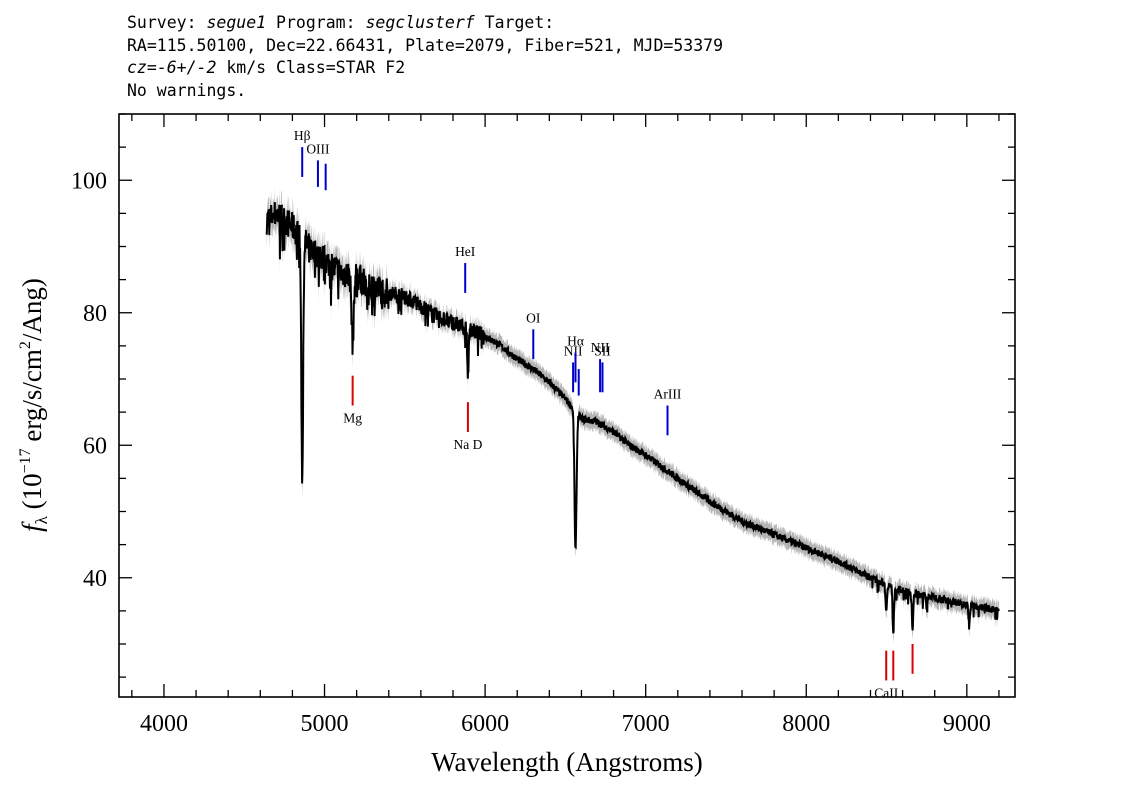 The width and height of the screenshot is (1134, 810). What do you see at coordinates (465, 251) in the screenshot?
I see `line-label: HeI` at bounding box center [465, 251].